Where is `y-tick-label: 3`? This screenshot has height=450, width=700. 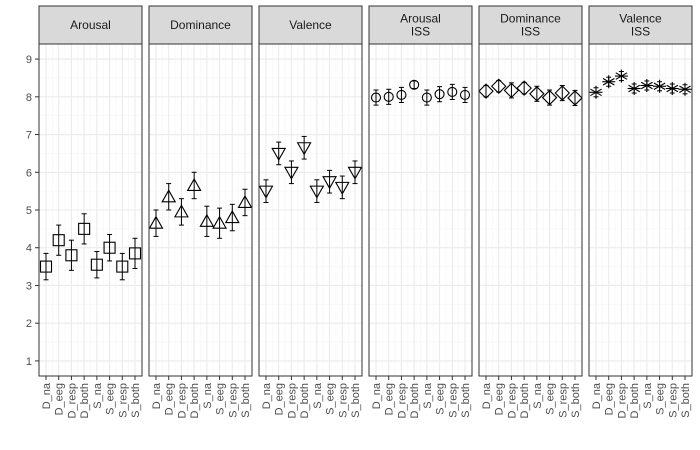 y-tick-label: 3 is located at coordinates (29, 286).